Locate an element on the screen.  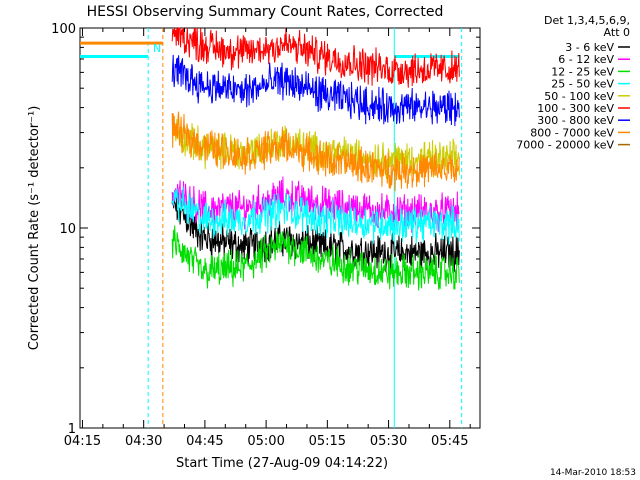
series-5-line is located at coordinates (315, 57).